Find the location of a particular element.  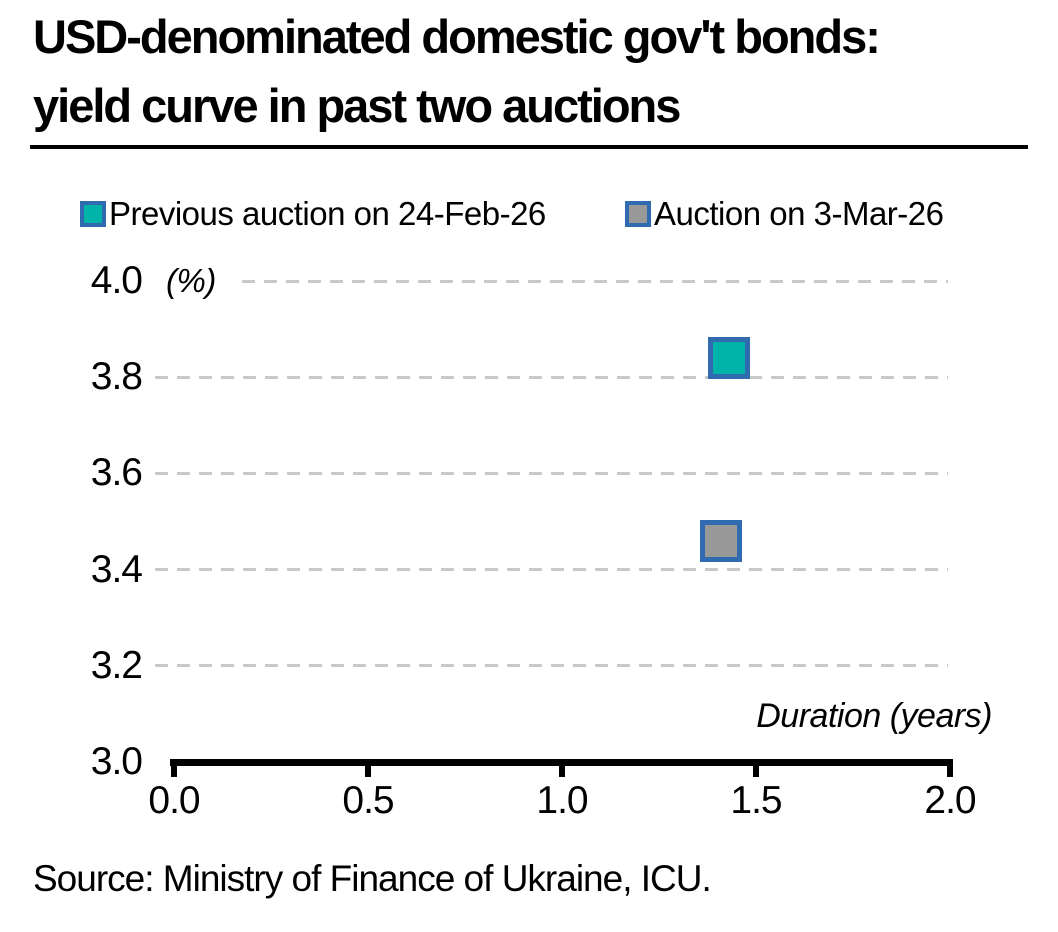

legend-item-1: Previous auction on 24-Feb-26 is located at coordinates (313, 214).